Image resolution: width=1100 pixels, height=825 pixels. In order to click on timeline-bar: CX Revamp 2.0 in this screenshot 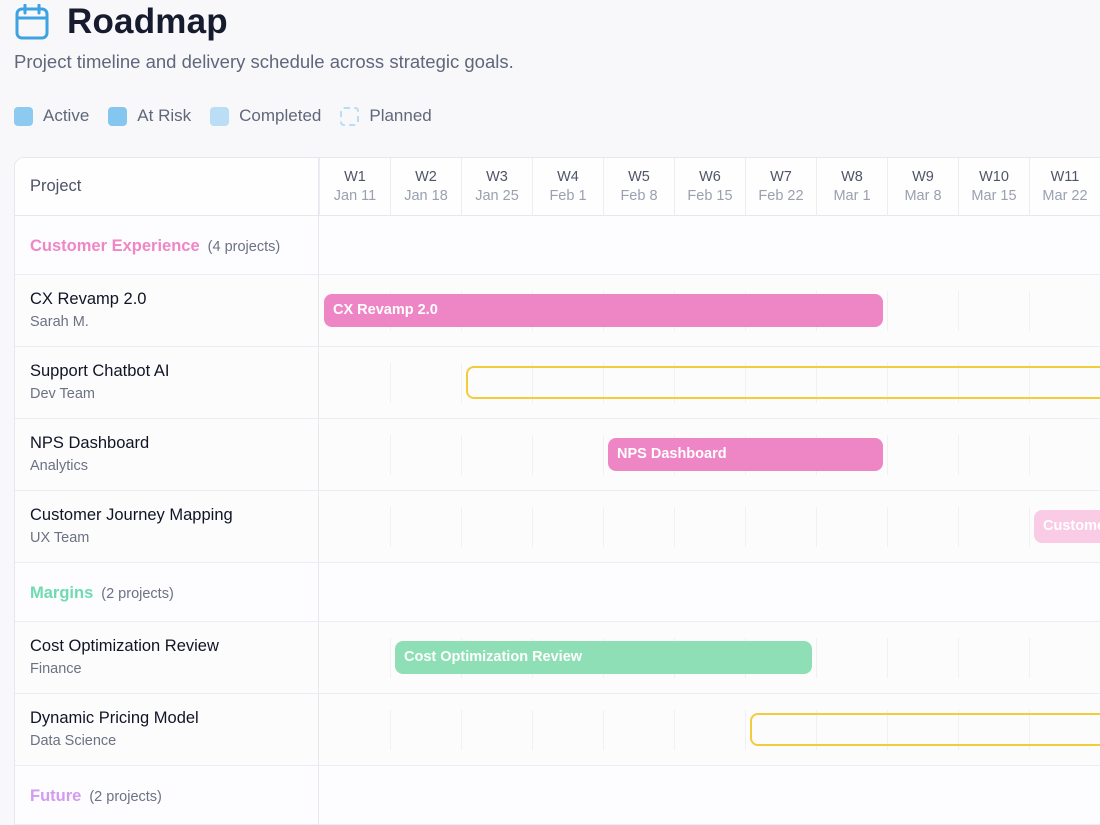, I will do `click(603, 310)`.